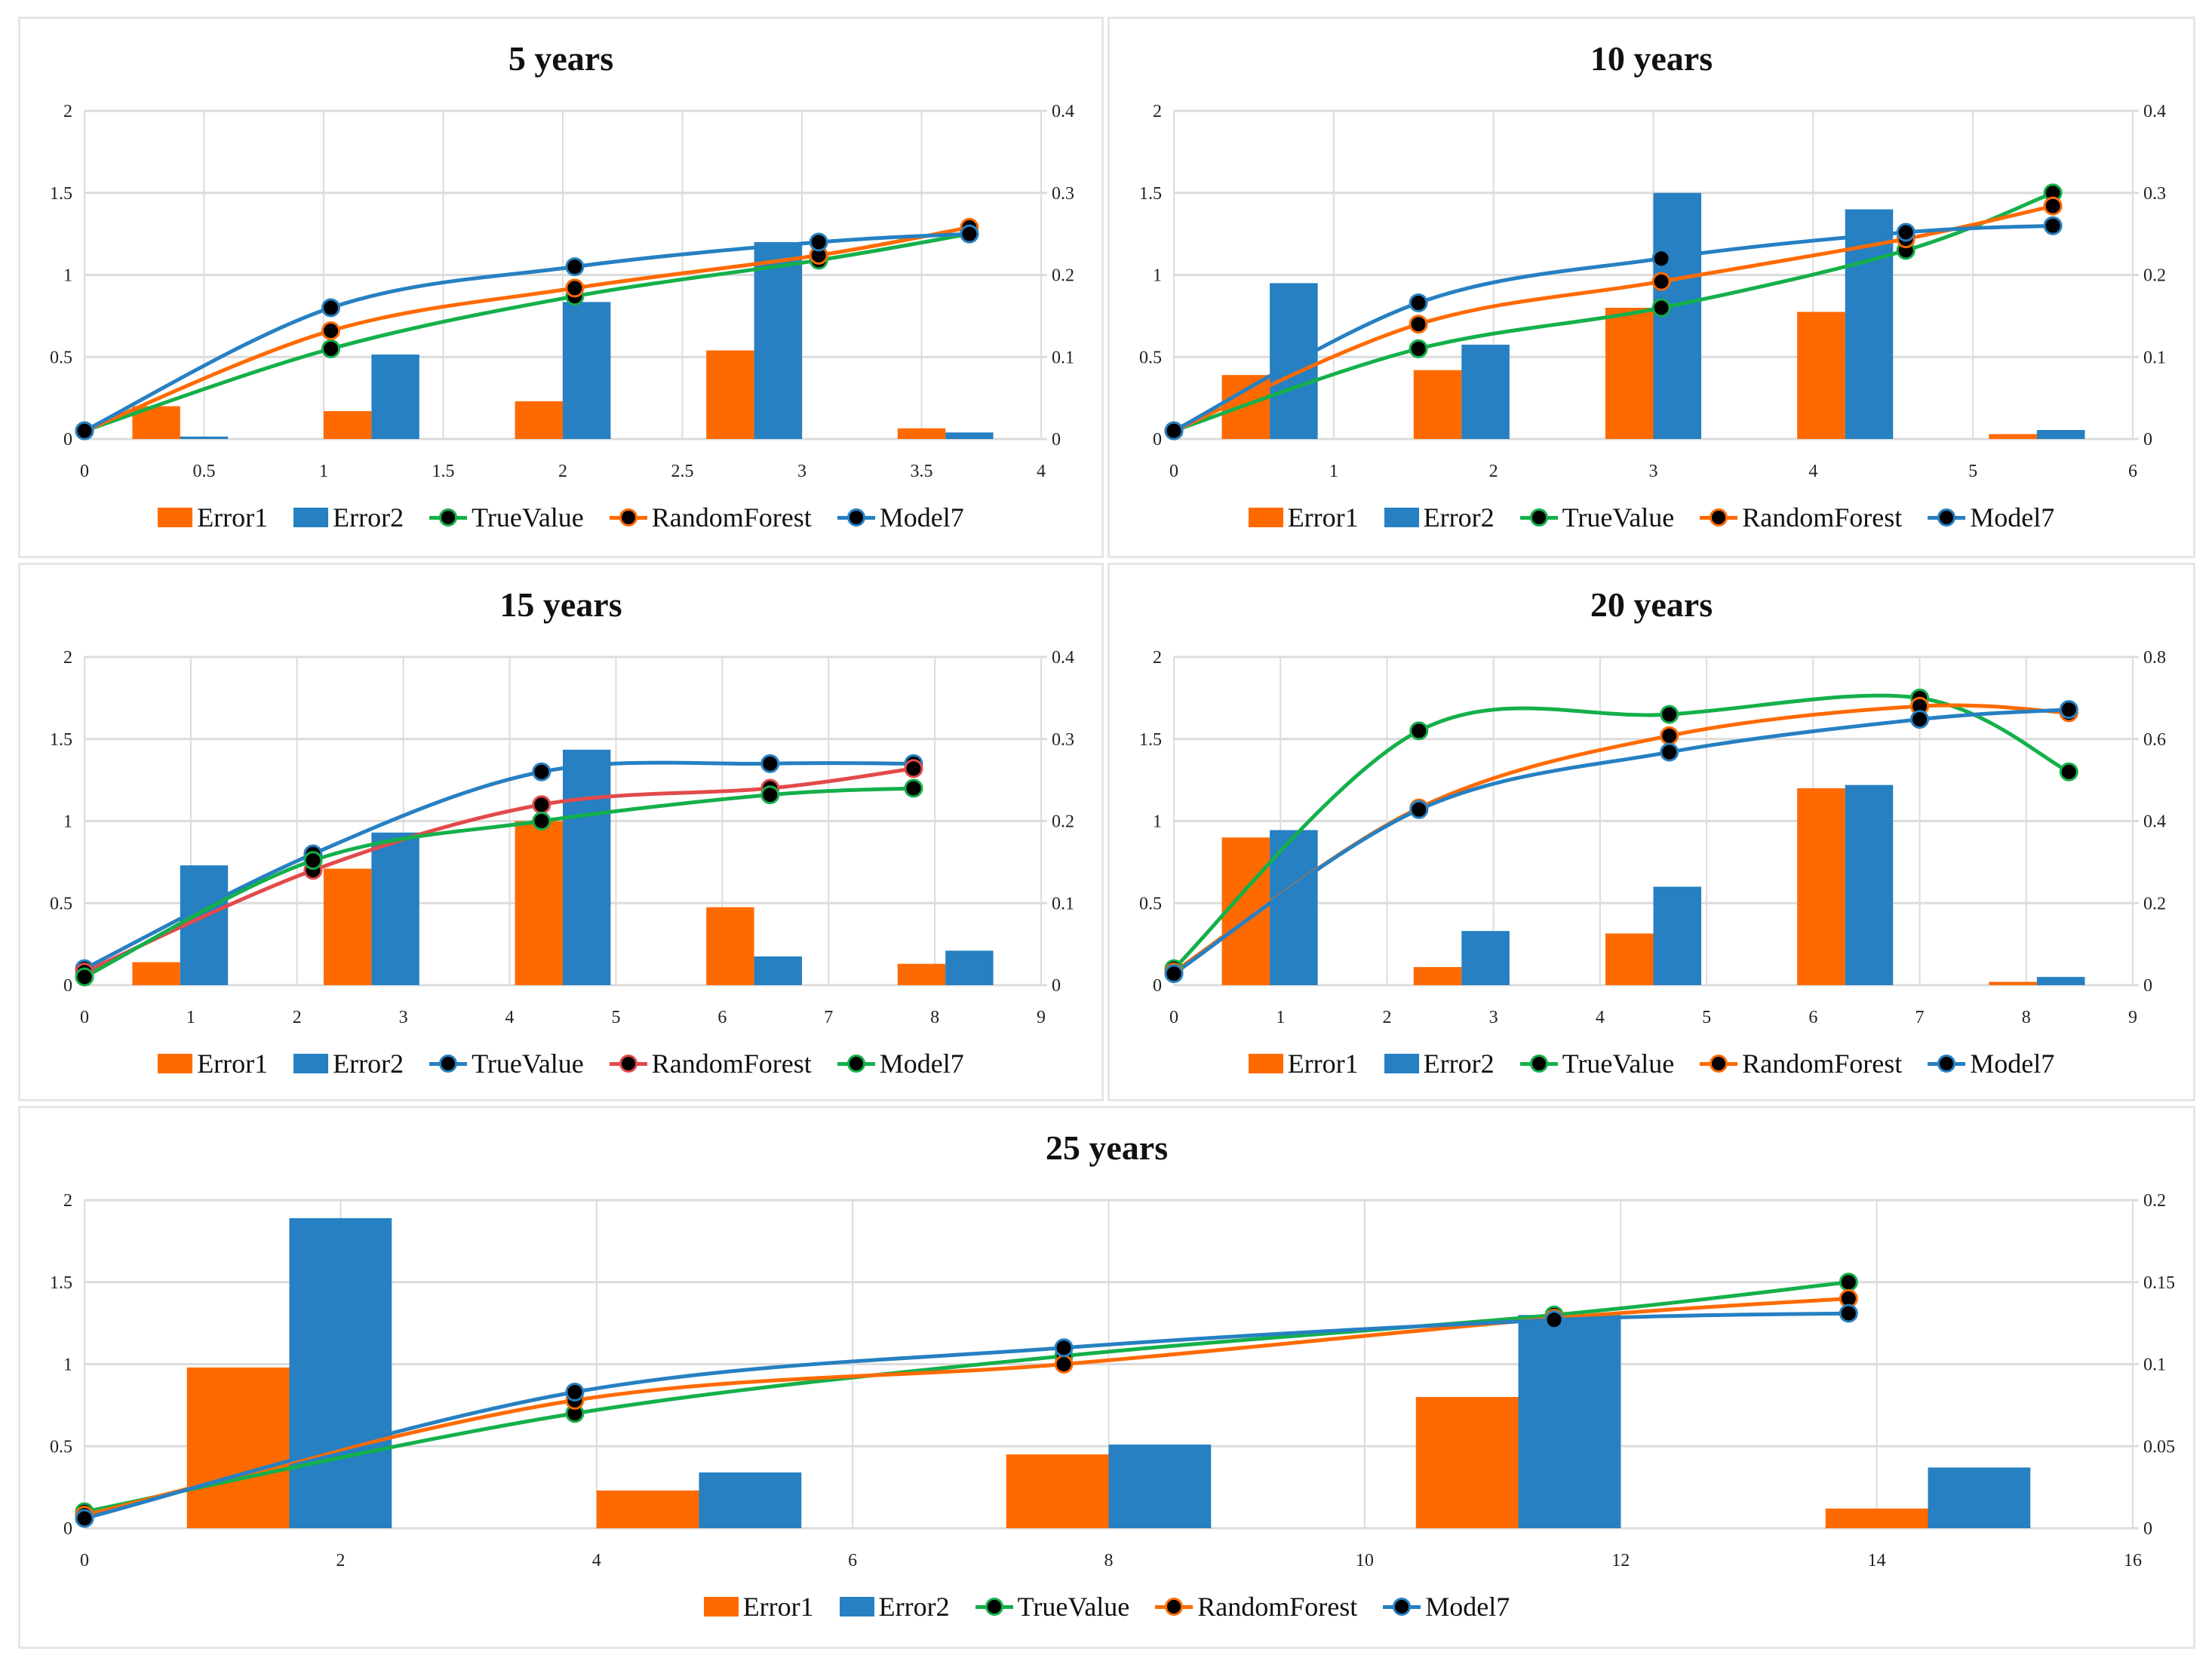  Describe the element at coordinates (2154, 357) in the screenshot. I see `y2-tick-label: 0.1` at that location.